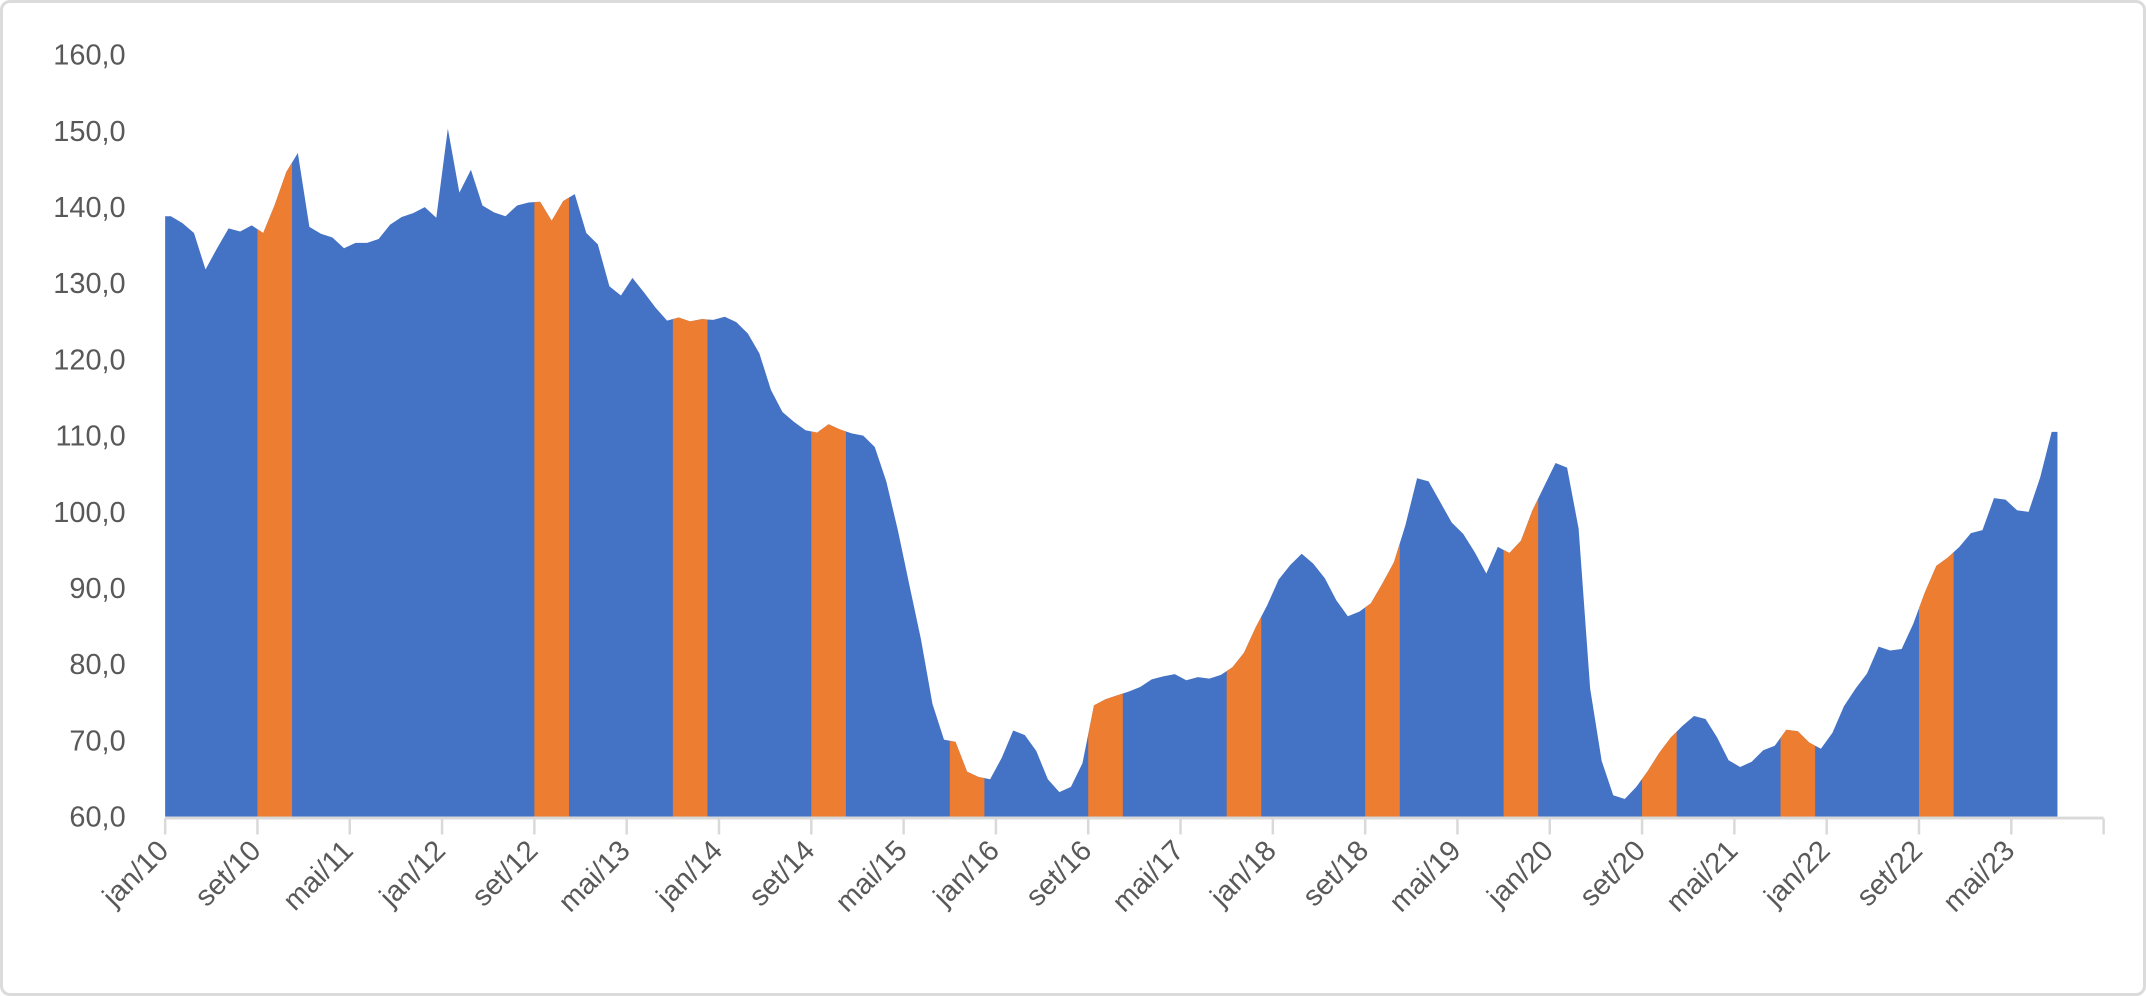 This screenshot has height=996, width=2146. Describe the element at coordinates (966, 874) in the screenshot. I see `x-tick-label: jan/16` at that location.